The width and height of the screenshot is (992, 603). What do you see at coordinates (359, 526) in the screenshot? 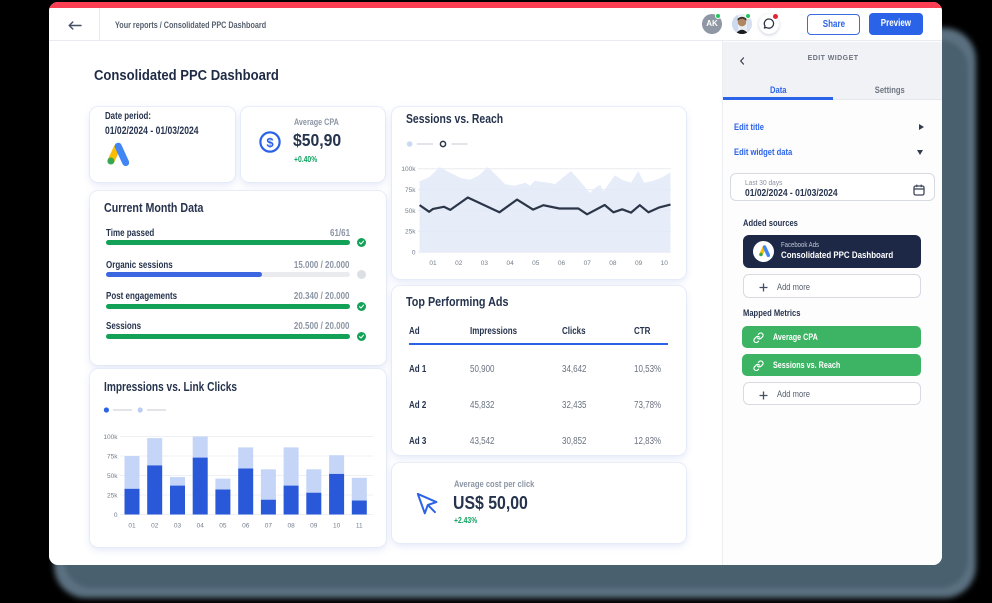
I see `svg-text: 11` at bounding box center [359, 526].